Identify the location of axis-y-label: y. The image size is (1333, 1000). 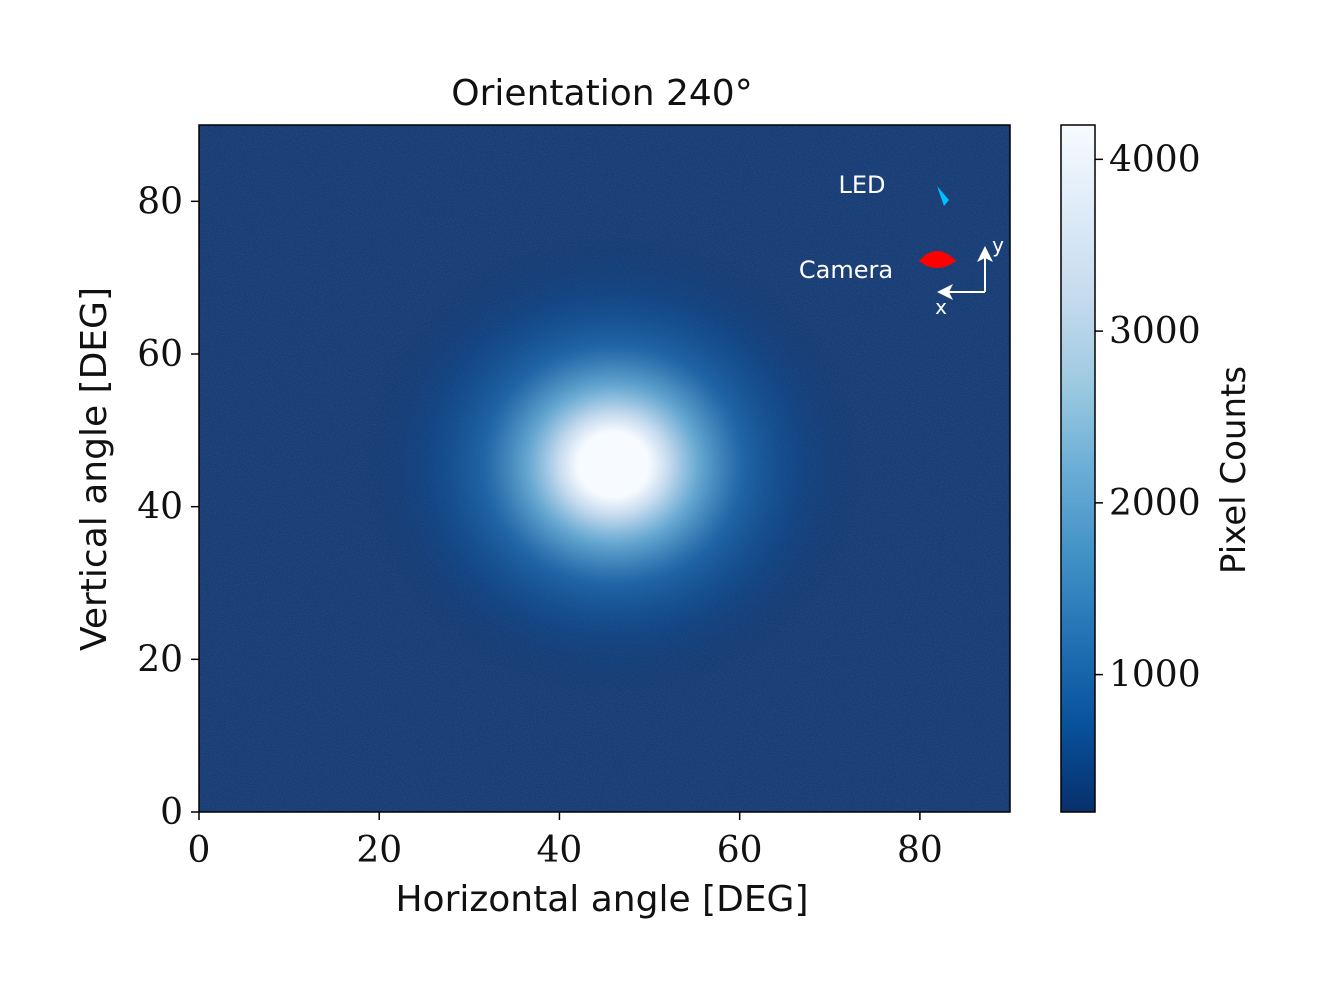
(998, 245).